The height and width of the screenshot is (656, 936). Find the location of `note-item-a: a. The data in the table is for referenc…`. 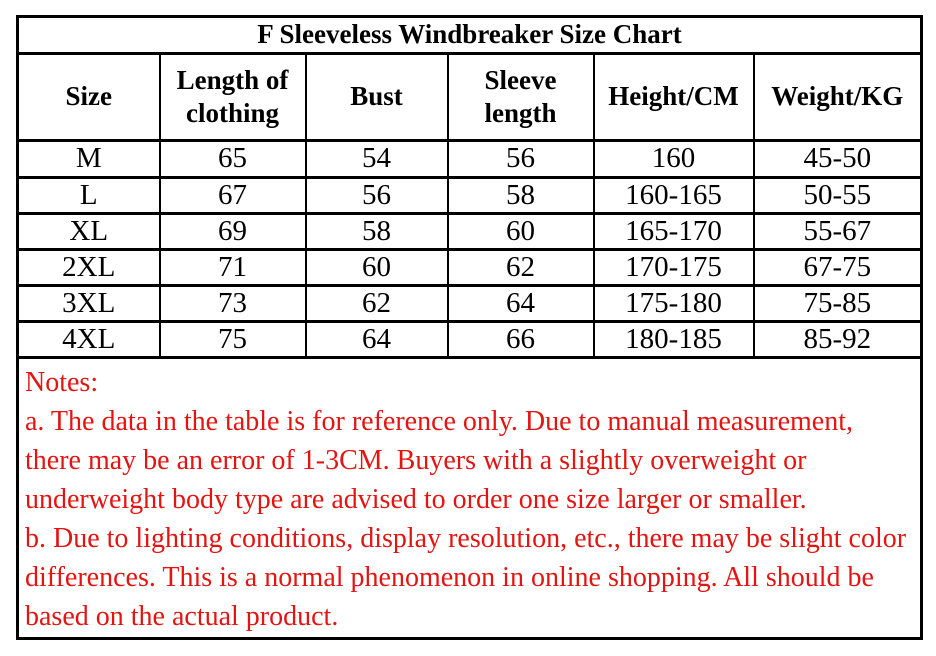

note-item-a: a. The data in the table is for referenc… is located at coordinates (439, 461).